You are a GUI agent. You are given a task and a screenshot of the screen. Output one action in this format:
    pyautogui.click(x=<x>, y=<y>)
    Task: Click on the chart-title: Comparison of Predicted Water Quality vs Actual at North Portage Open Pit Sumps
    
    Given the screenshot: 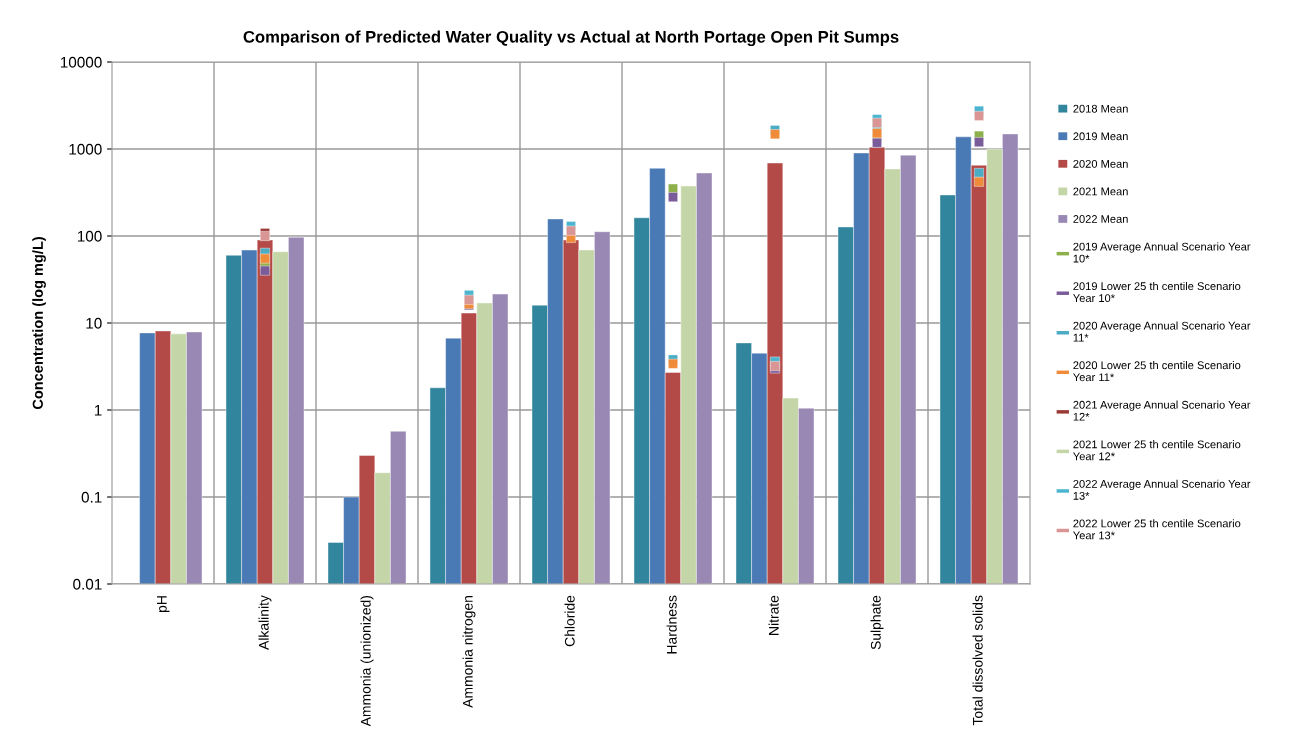 What is the action you would take?
    pyautogui.click(x=571, y=38)
    